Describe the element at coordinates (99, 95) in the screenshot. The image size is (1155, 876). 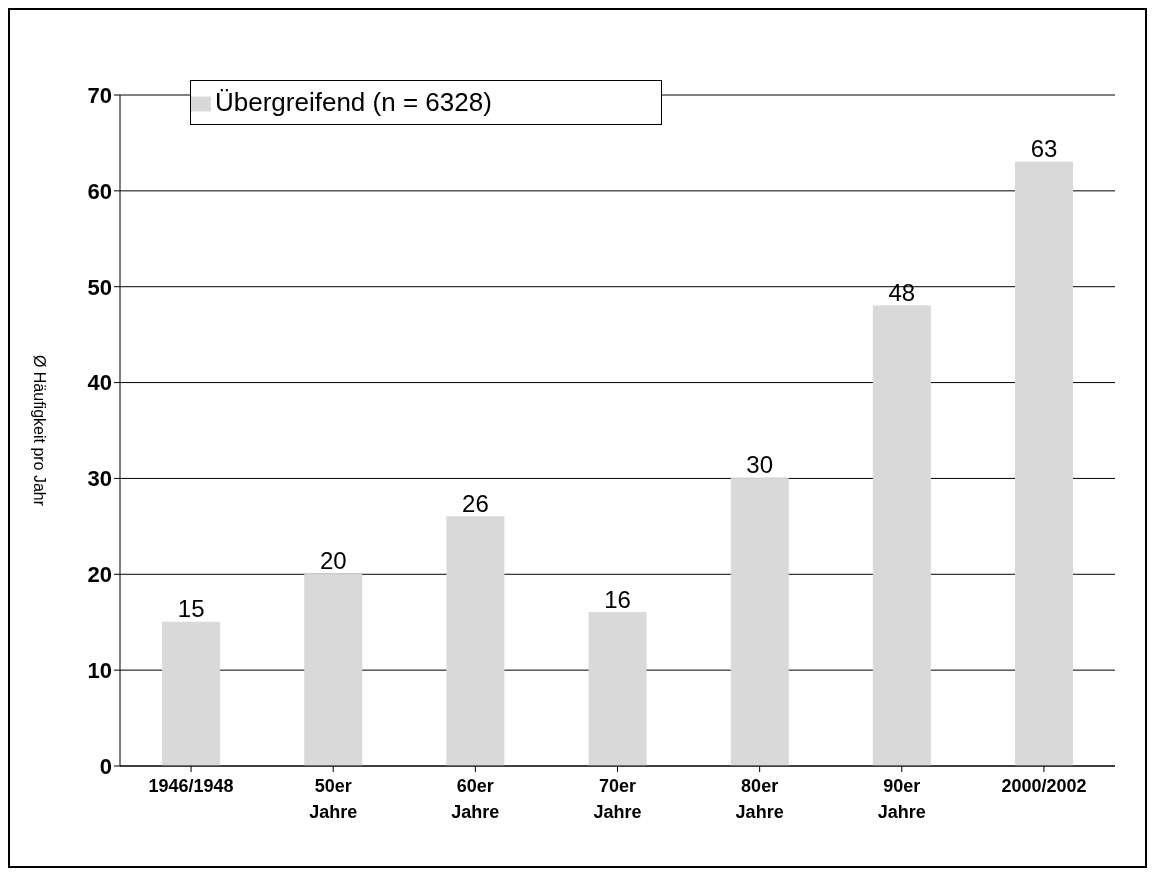
I see `y-tick-label: 70` at that location.